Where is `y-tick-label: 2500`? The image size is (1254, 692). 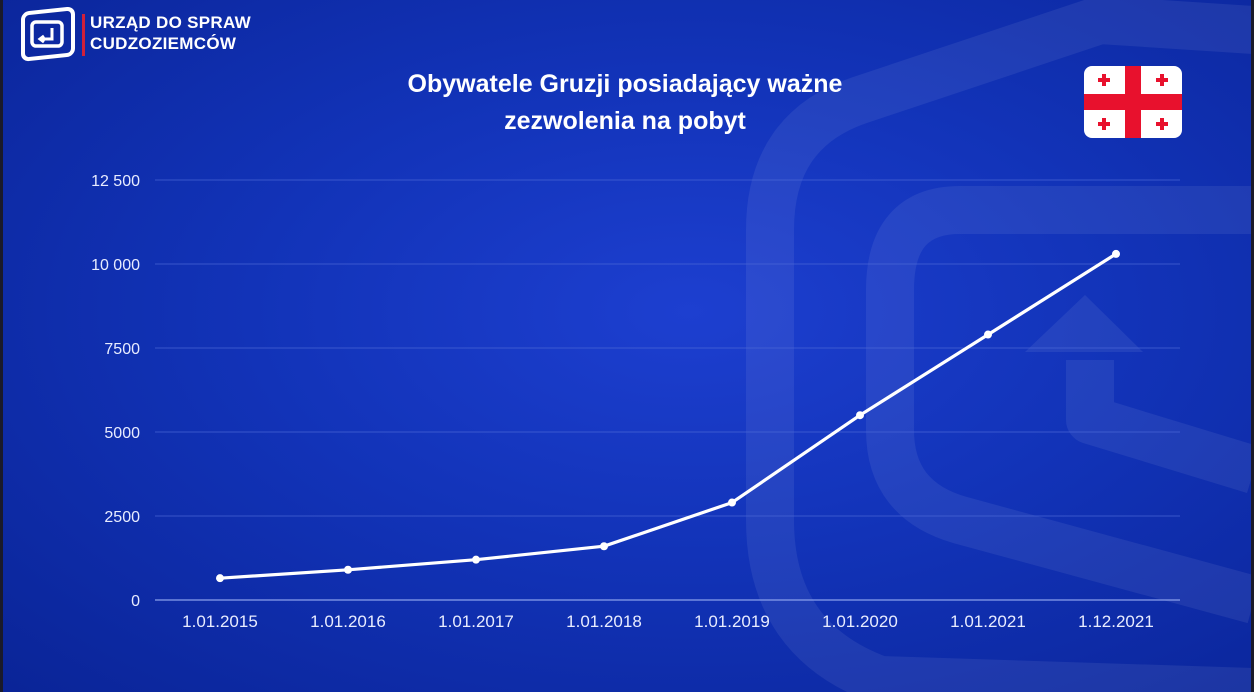
y-tick-label: 2500 is located at coordinates (122, 517).